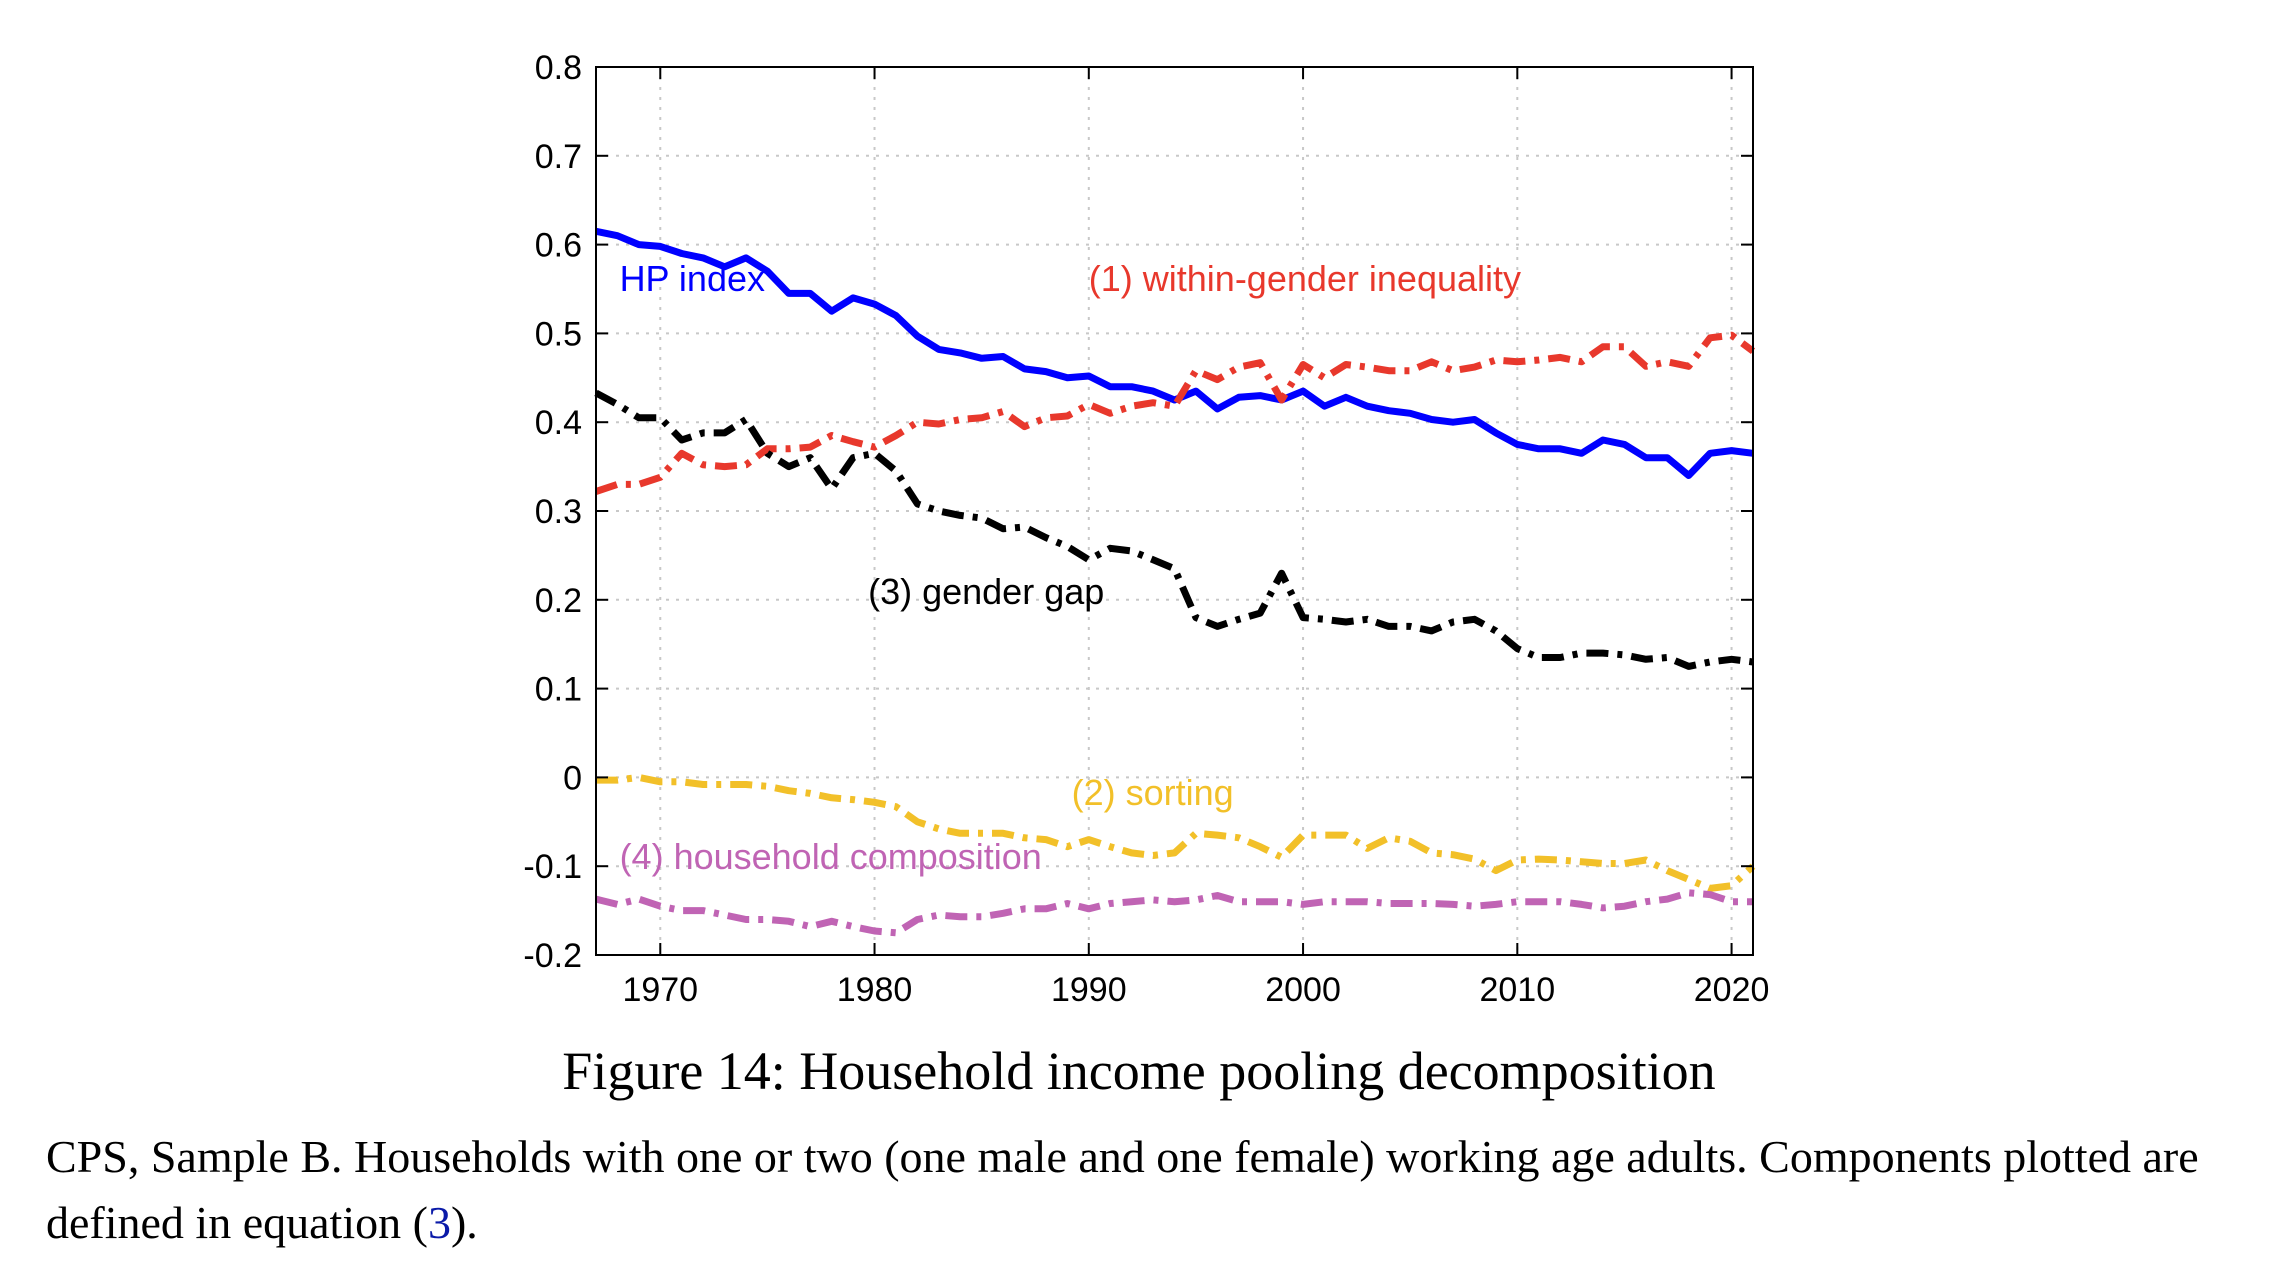 The height and width of the screenshot is (1274, 2278). What do you see at coordinates (1517, 990) in the screenshot?
I see `x-tick-label: 2010` at bounding box center [1517, 990].